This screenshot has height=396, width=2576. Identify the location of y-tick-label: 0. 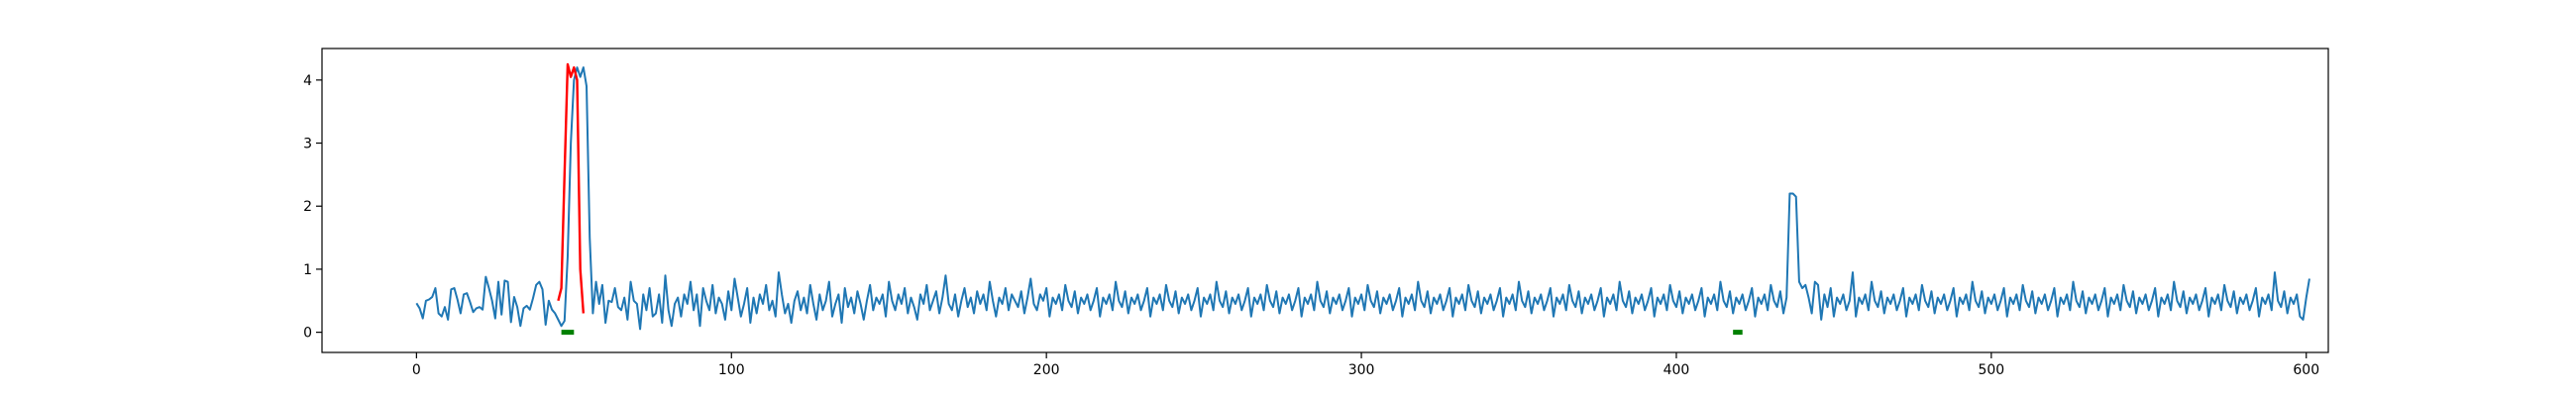
(307, 334).